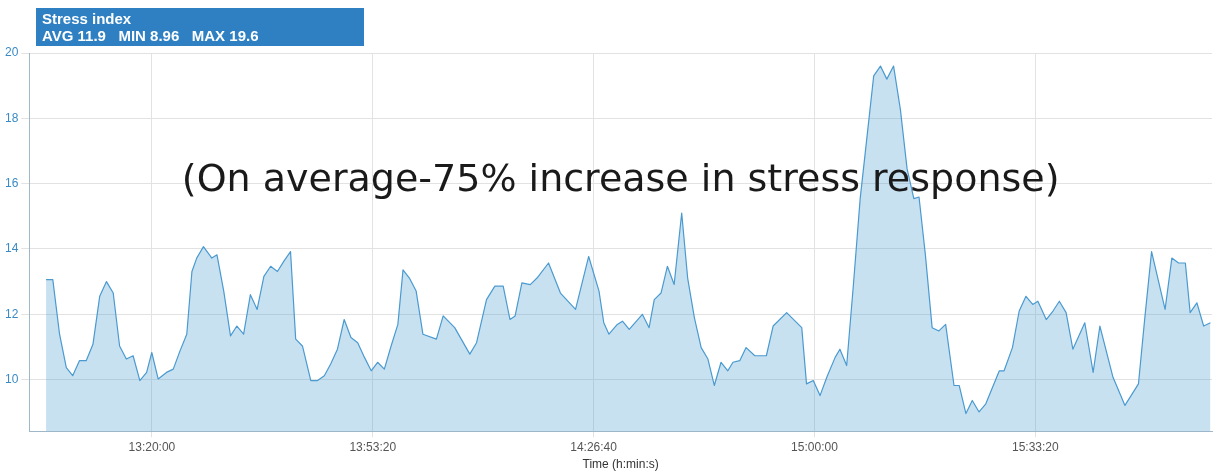 This screenshot has height=472, width=1220. Describe the element at coordinates (11, 117) in the screenshot. I see `y-tick-label: 18` at that location.